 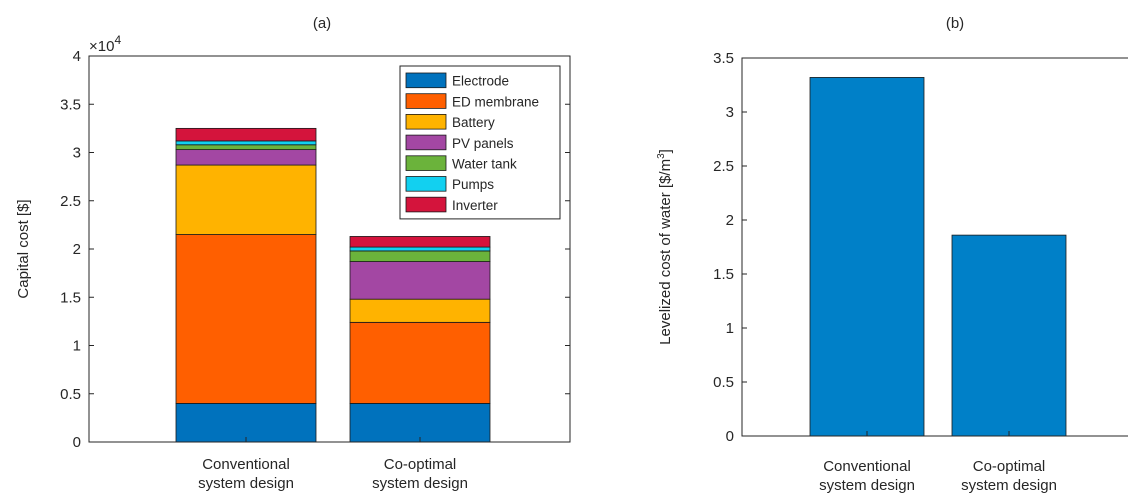 I want to click on chart-b-y-axis: 0 0.5 1 1.5 2 2.5 3 3.5, so click(x=730, y=247).